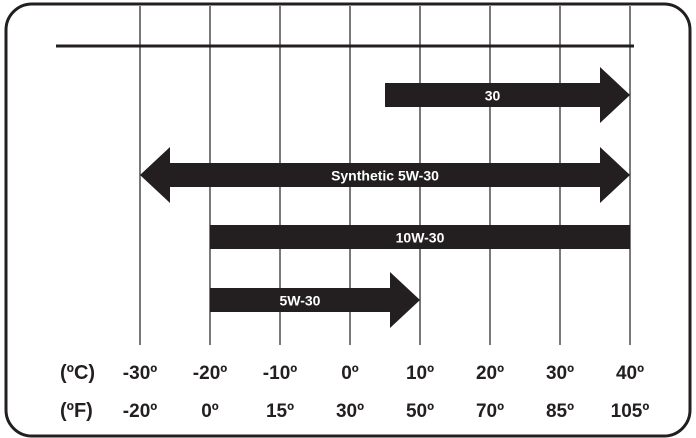 Image resolution: width=696 pixels, height=438 pixels. I want to click on celsius-tick-label: 0º, so click(350, 373).